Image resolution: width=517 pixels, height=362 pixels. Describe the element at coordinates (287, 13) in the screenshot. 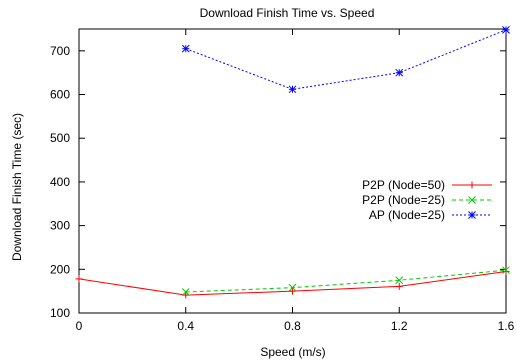

I see `chart-title: Download Finish Time vs. Speed` at that location.